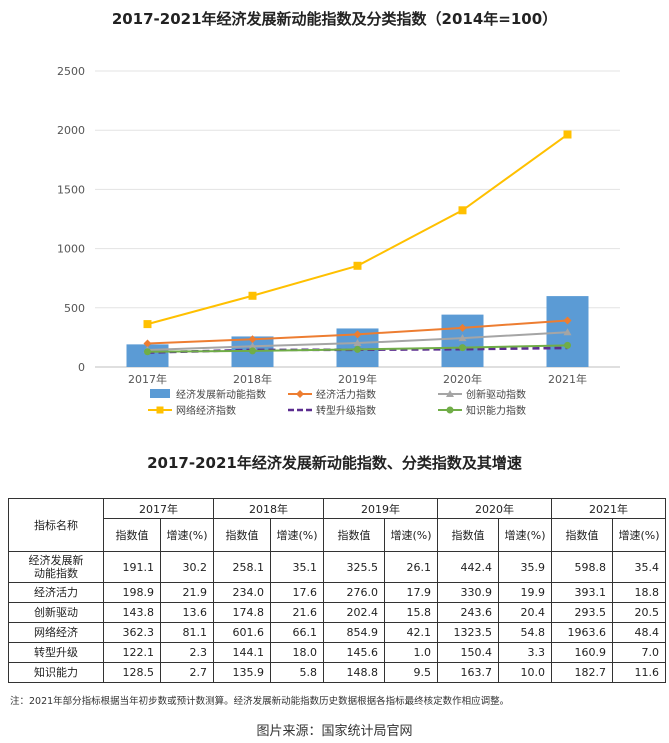 This screenshot has height=743, width=669. What do you see at coordinates (525, 592) in the screenshot?
I see `cell-growth: 19.9` at bounding box center [525, 592].